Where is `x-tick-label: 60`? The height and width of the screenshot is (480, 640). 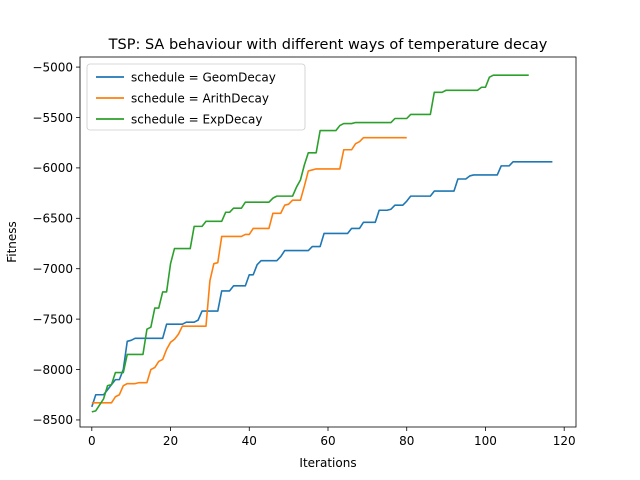
x-tick-label: 60 is located at coordinates (327, 441).